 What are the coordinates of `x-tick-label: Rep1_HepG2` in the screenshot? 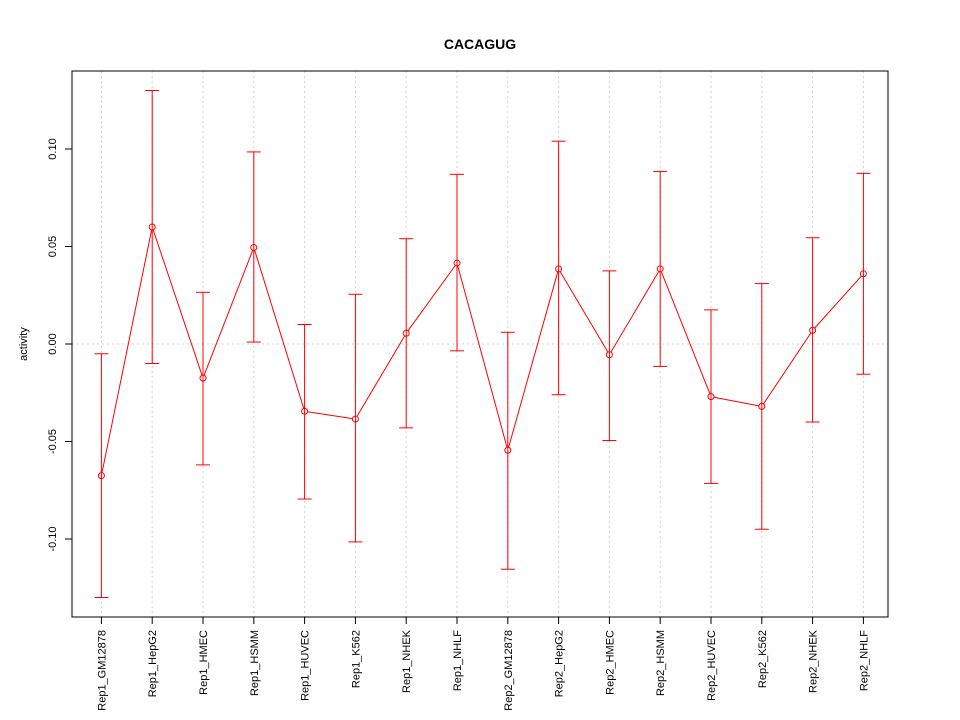 It's located at (153, 663).